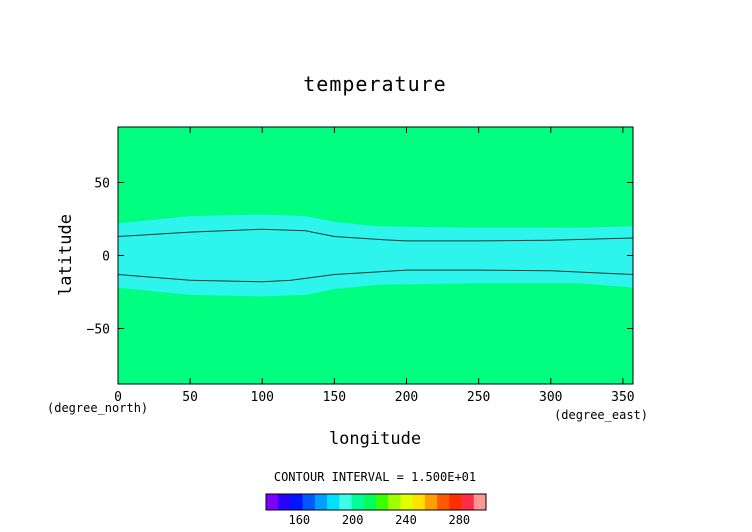  I want to click on x-tick-label: 200, so click(406, 397).